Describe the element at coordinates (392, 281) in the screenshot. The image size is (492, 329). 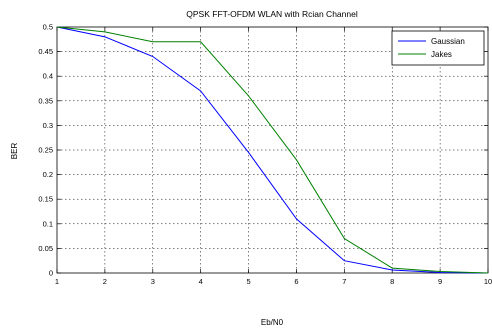
I see `x-tick-label: 8` at that location.